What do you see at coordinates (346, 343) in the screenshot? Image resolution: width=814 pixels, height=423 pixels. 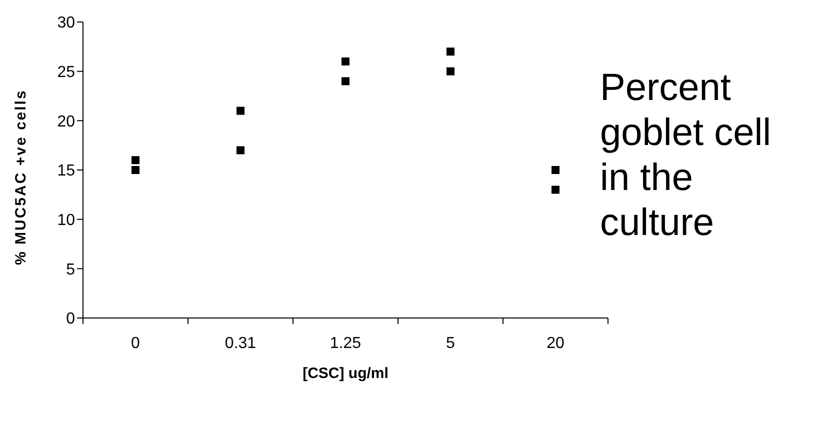 I see `x-tick-label: 1.25` at bounding box center [346, 343].